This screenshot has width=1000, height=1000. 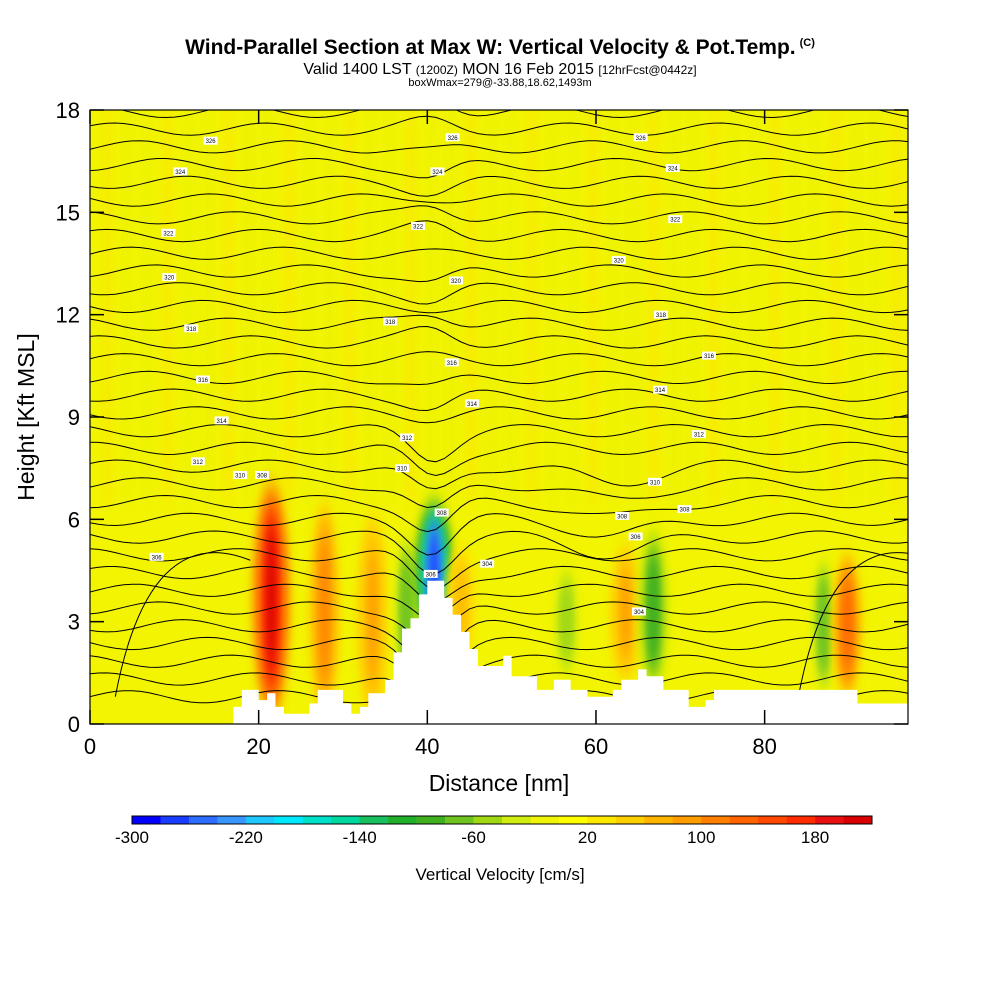 I want to click on colorbar-tick-label: 100, so click(x=701, y=837).